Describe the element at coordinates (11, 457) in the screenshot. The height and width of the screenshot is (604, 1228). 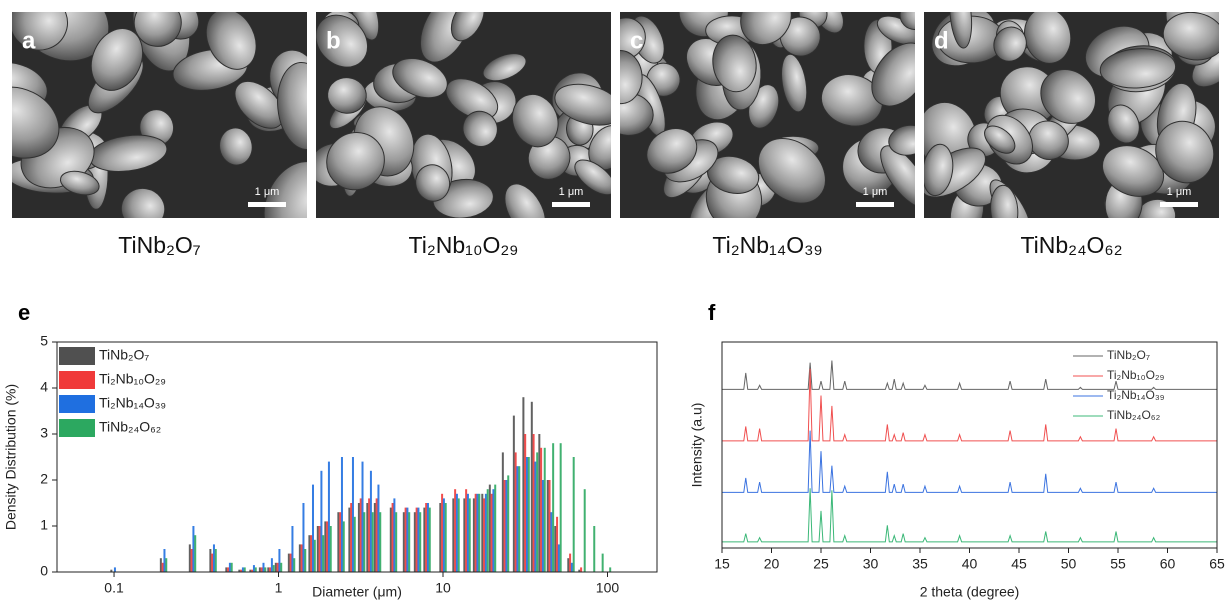
I see `y-axis-label: Density Distribution (%)` at that location.